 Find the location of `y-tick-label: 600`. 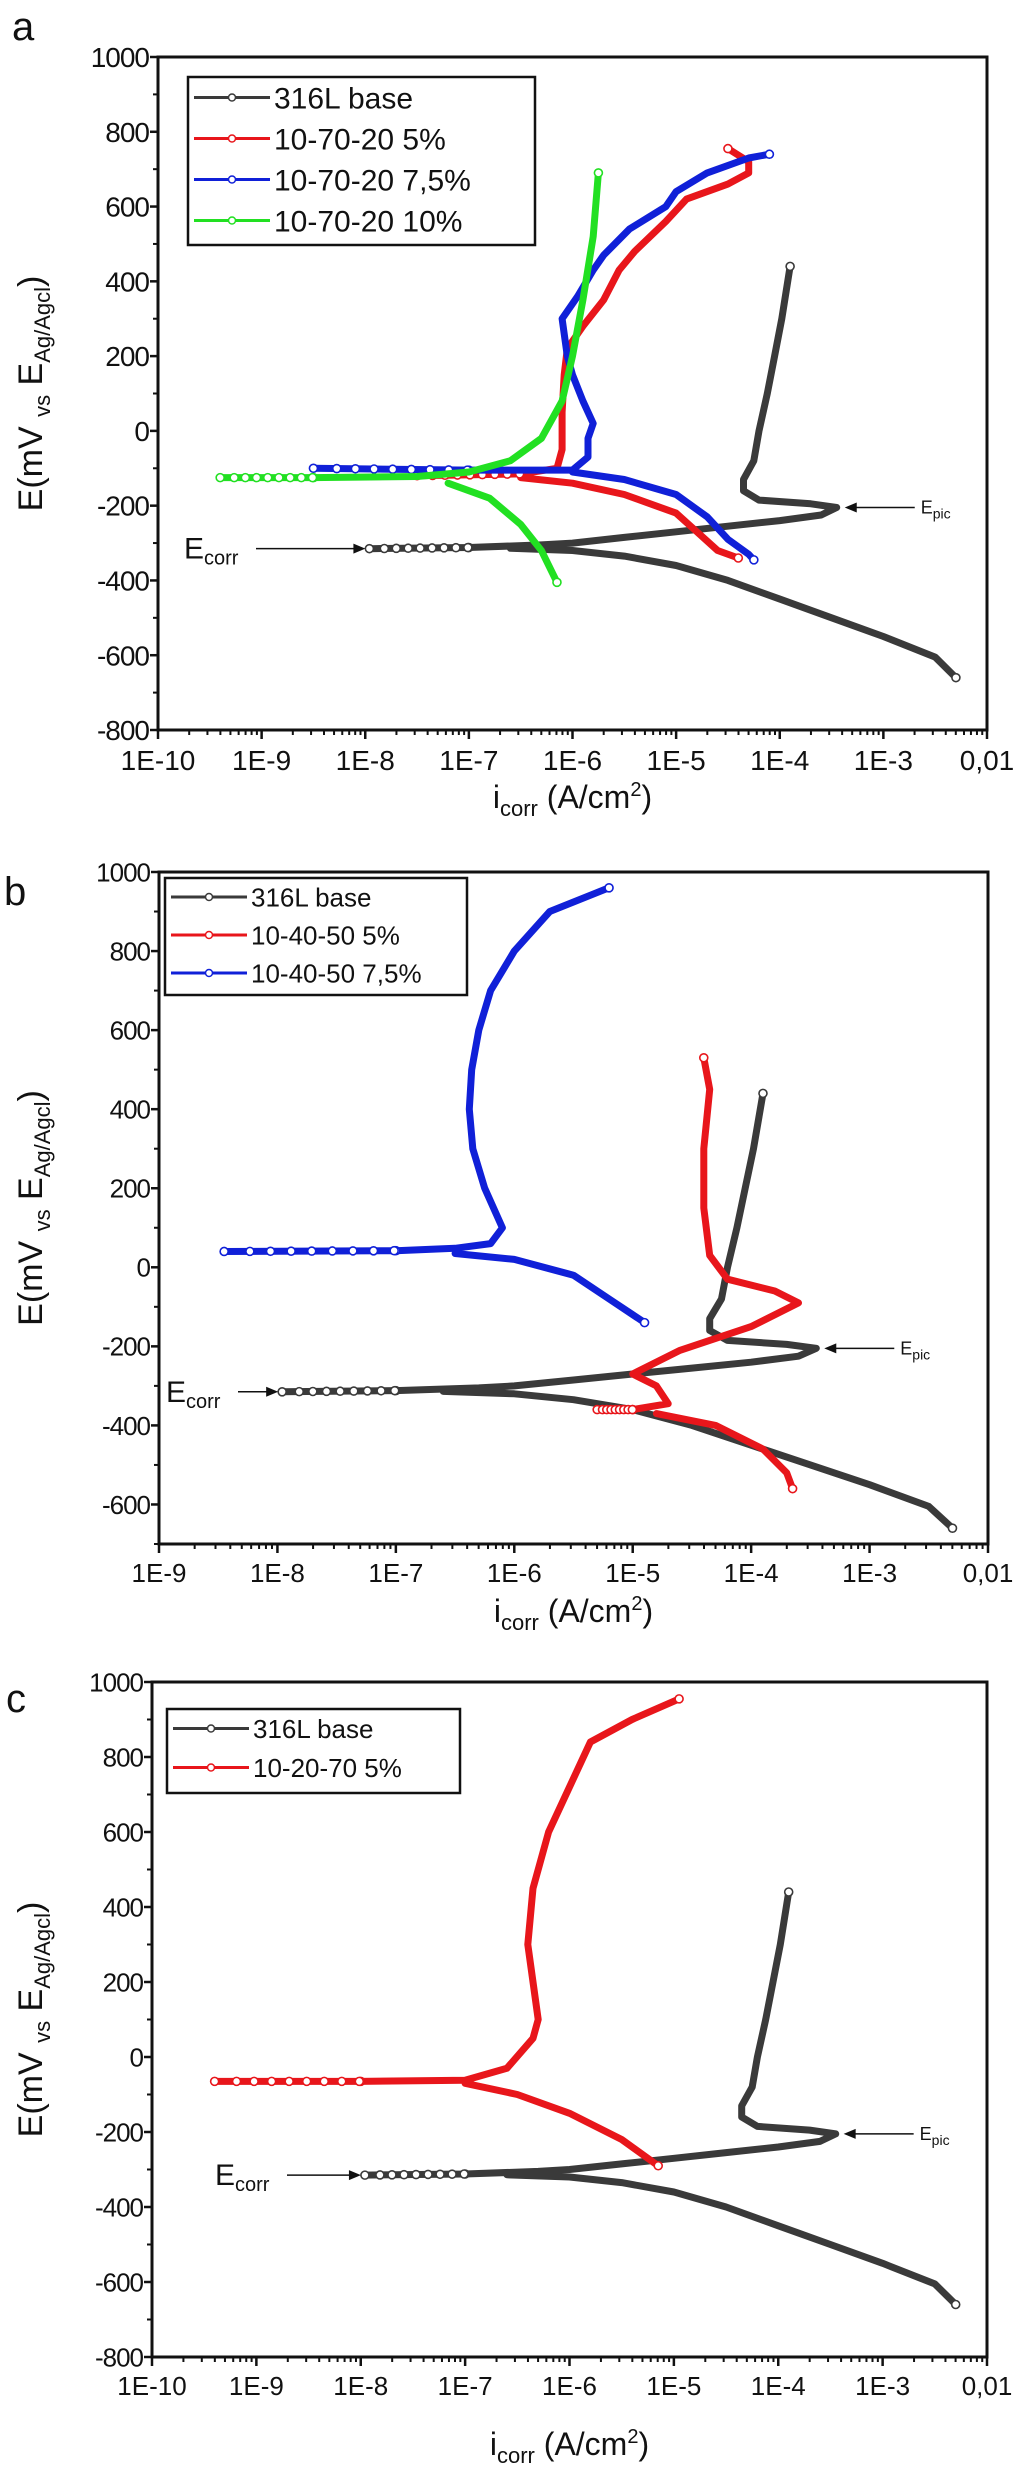

y-tick-label: 600 is located at coordinates (127, 207).